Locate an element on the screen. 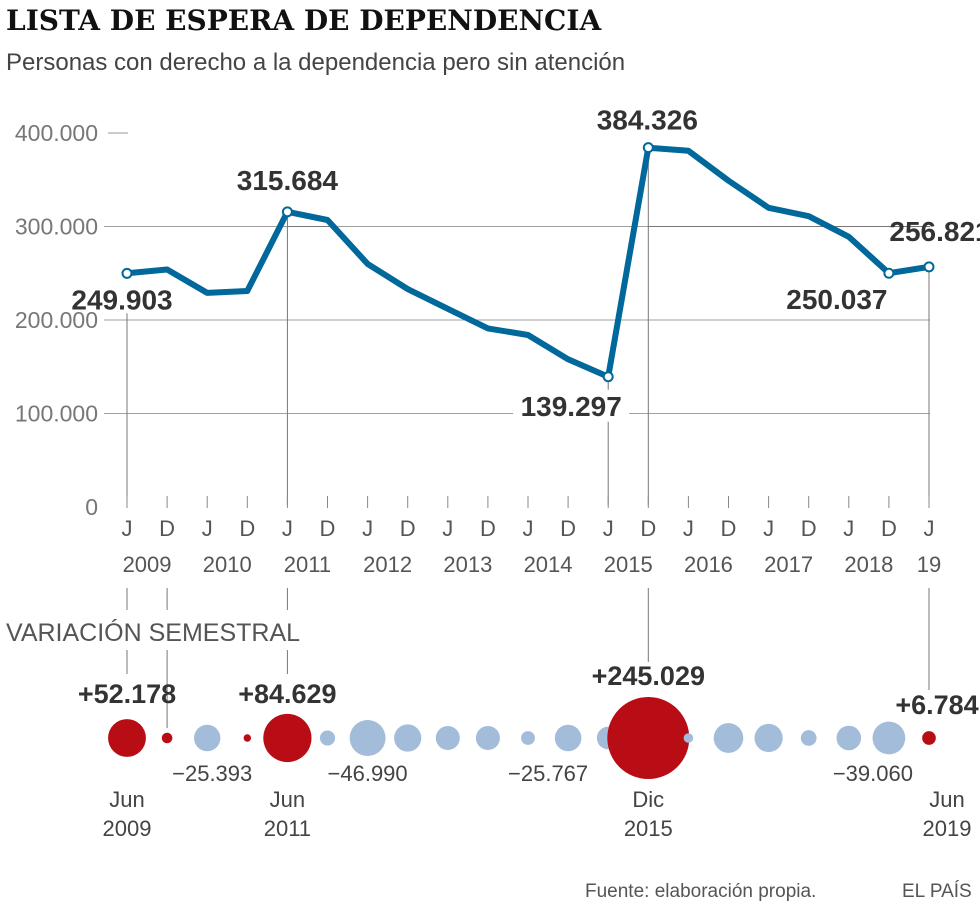 This screenshot has height=916, width=980. date-year-label: 2011 is located at coordinates (287, 828).